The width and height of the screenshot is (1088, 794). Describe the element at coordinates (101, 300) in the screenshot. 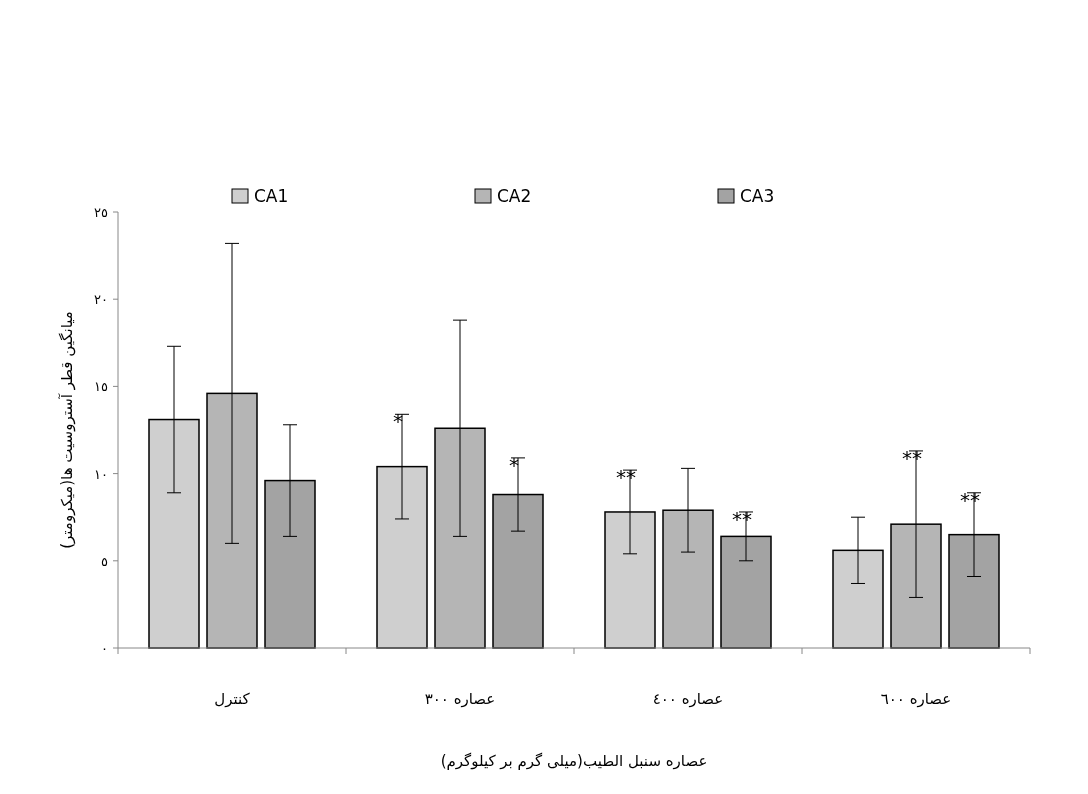

I see `y-tick-label: ٢٠` at that location.